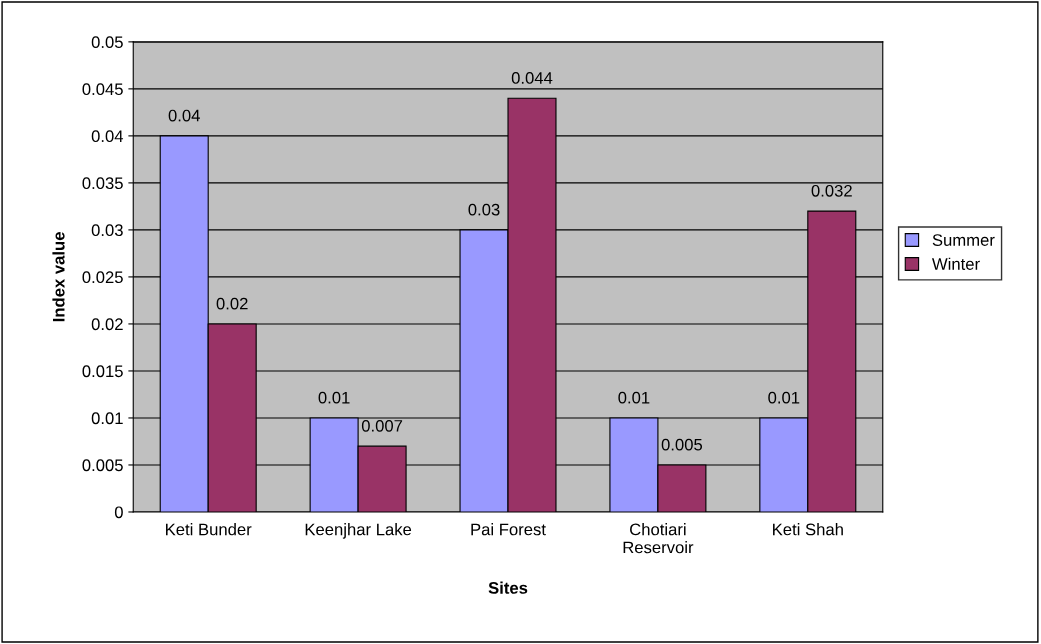 The image size is (1041, 644). What do you see at coordinates (956, 263) in the screenshot?
I see `legend-label: Winter` at bounding box center [956, 263].